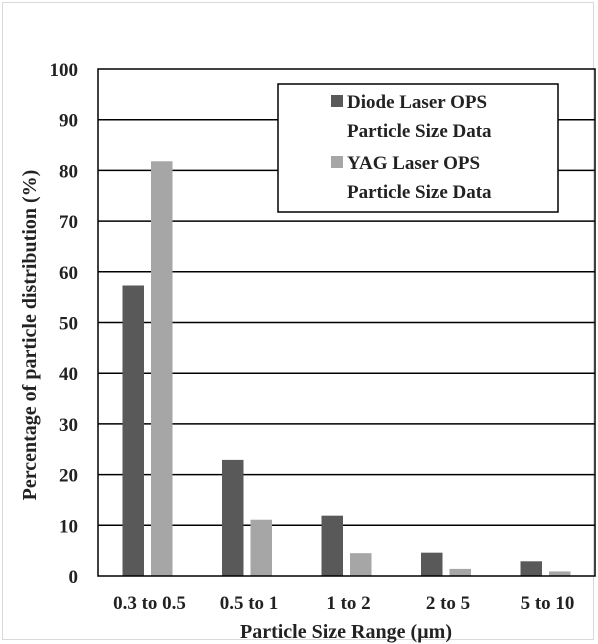  What do you see at coordinates (68, 425) in the screenshot?
I see `y-tick-label: 30` at bounding box center [68, 425].